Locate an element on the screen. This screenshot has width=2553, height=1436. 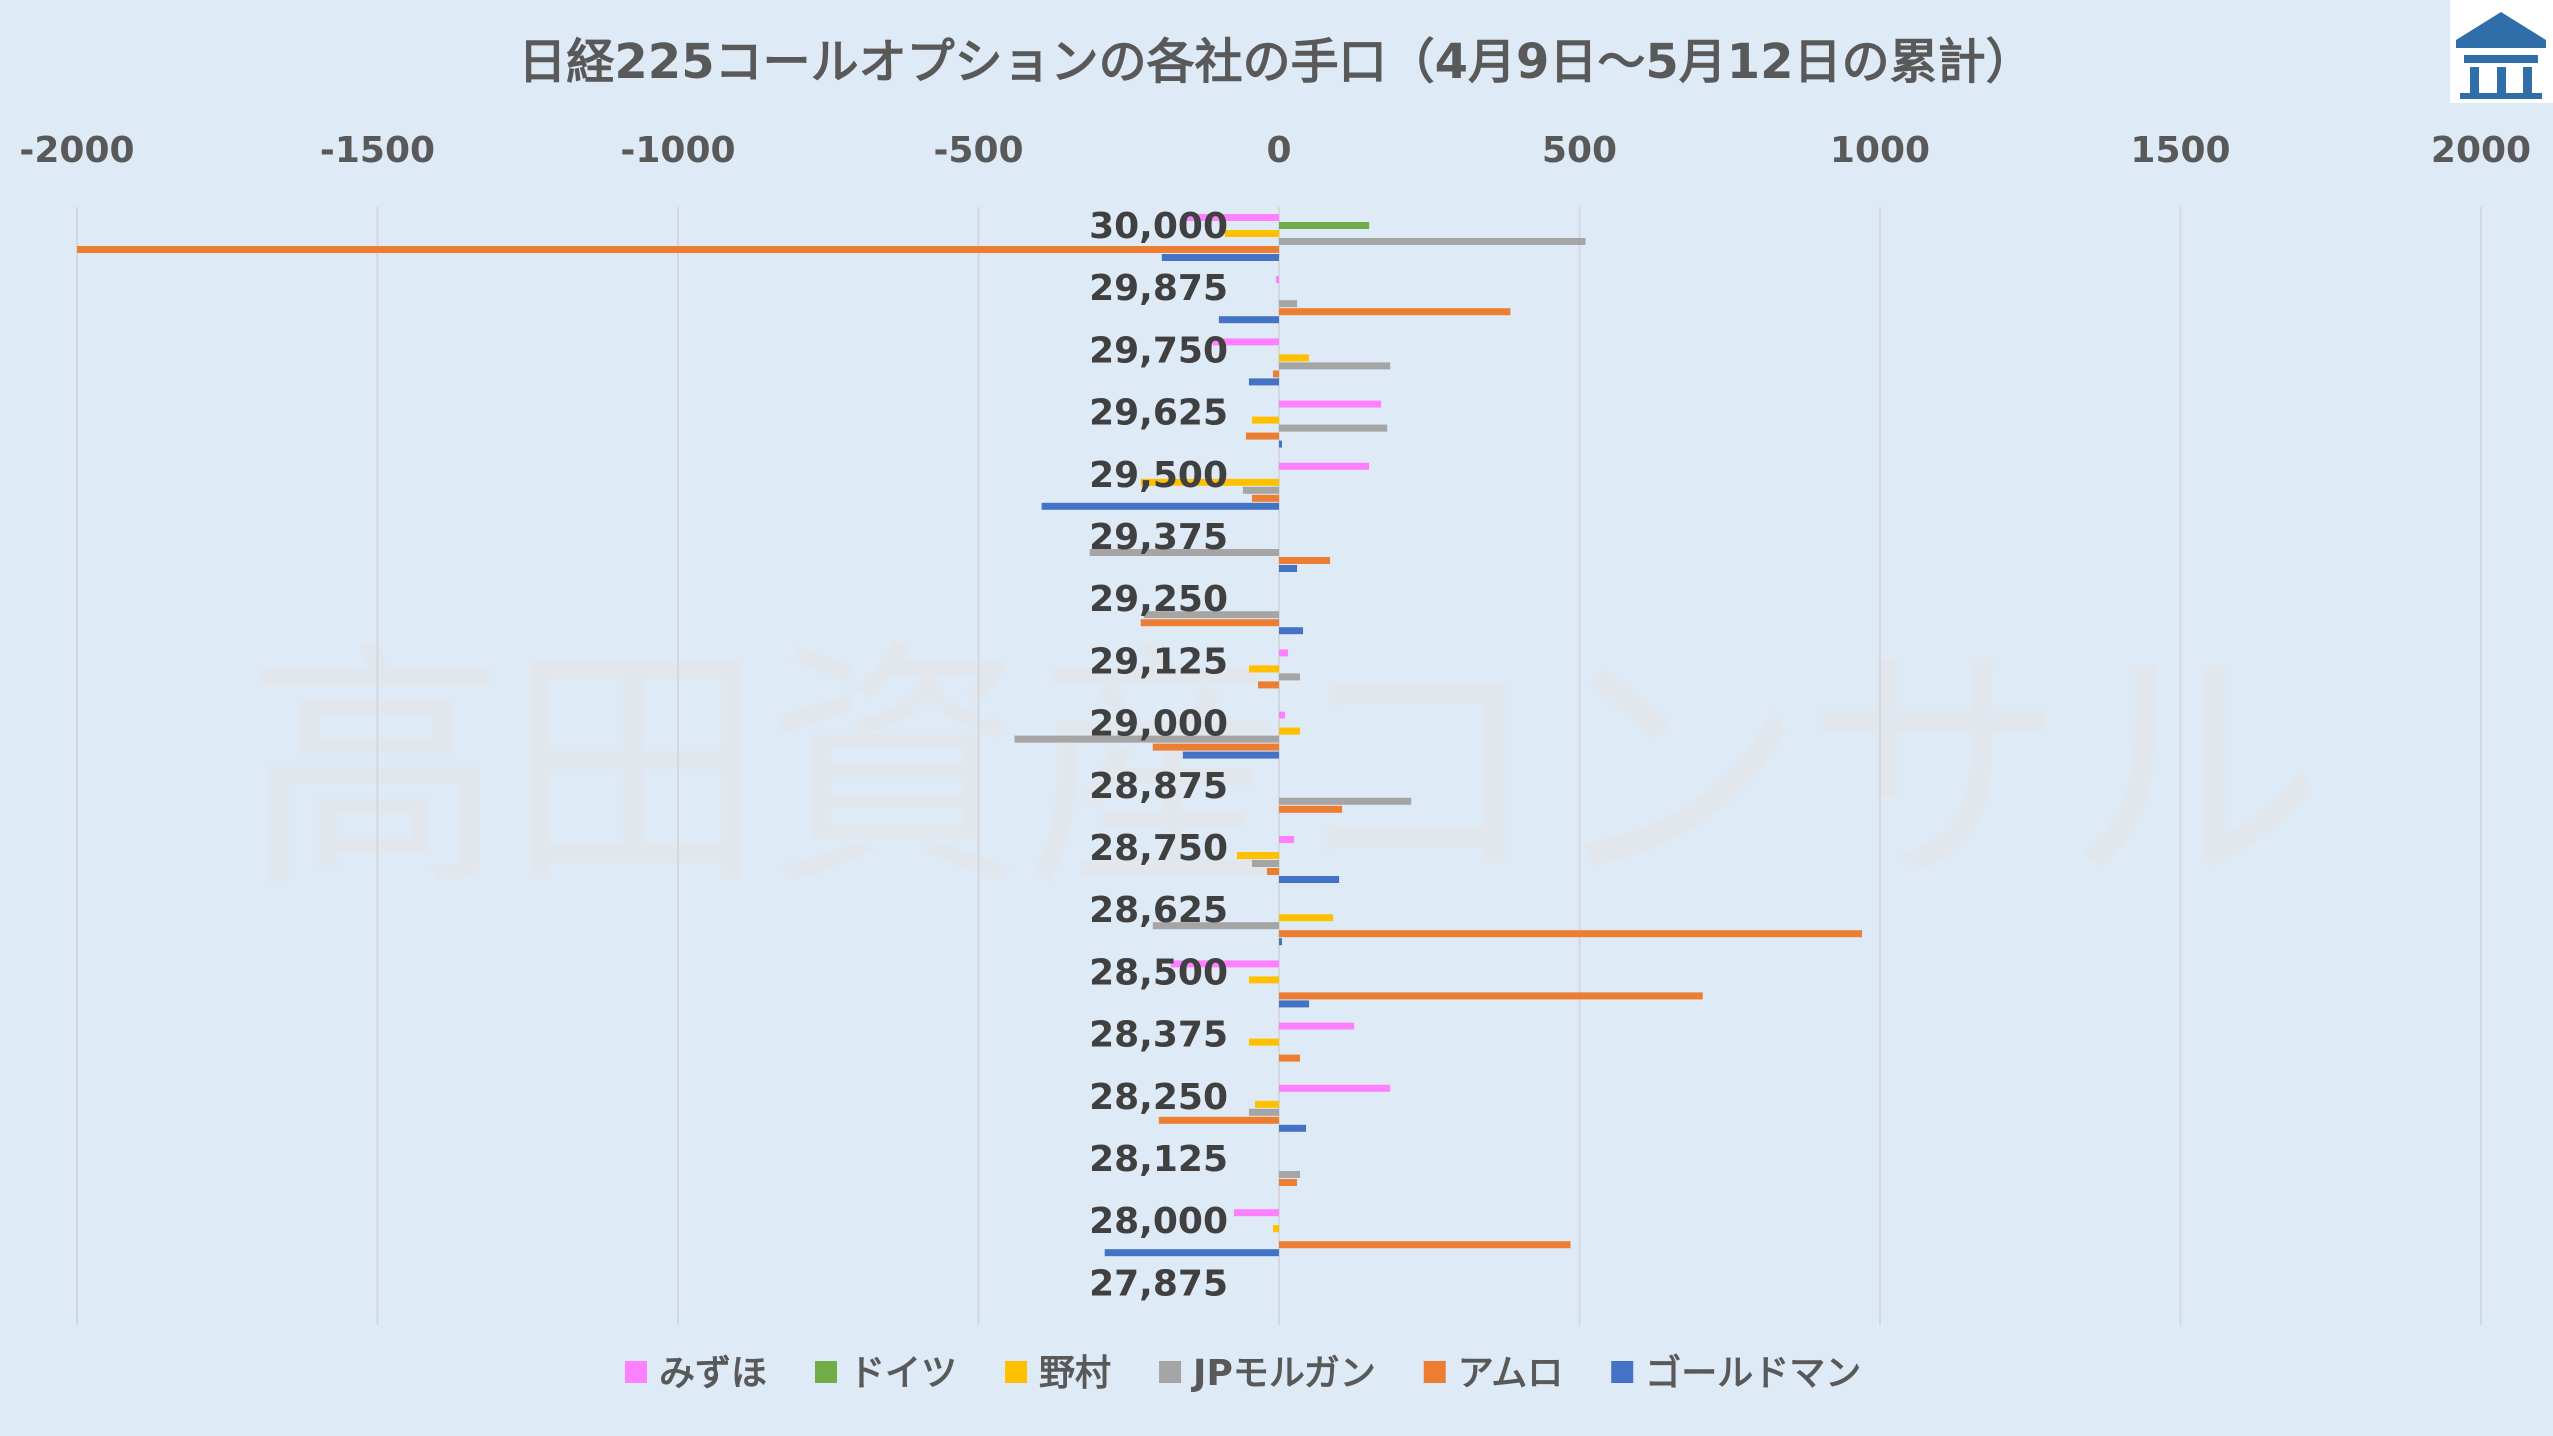
category-label: 27,875 is located at coordinates (1158, 1283).